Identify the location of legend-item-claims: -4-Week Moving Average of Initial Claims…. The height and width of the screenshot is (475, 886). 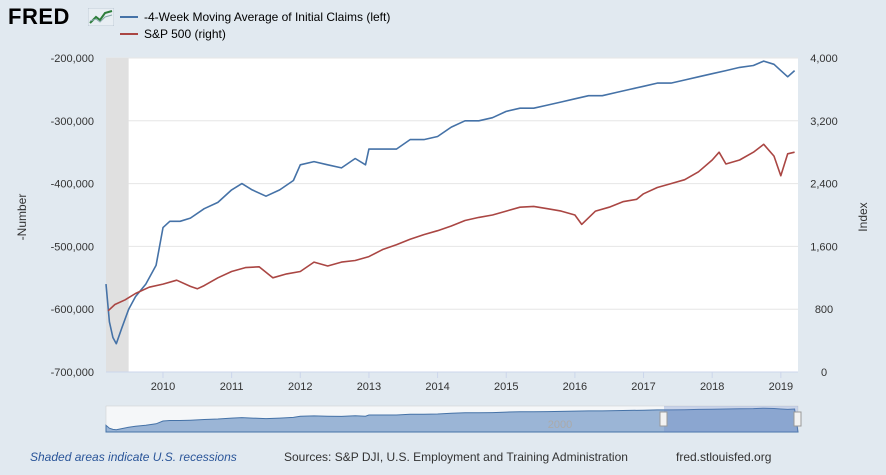
(255, 16).